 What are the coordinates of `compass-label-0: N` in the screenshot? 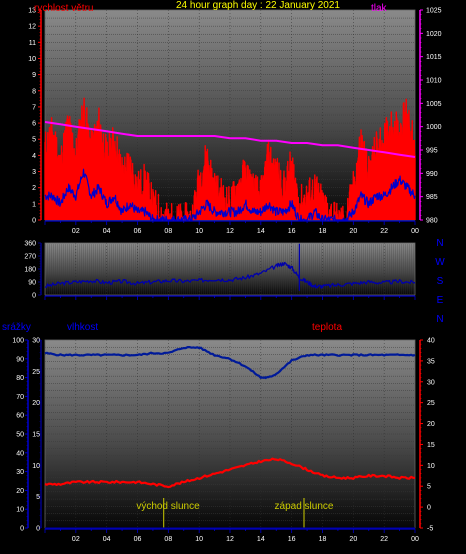 It's located at (439, 243).